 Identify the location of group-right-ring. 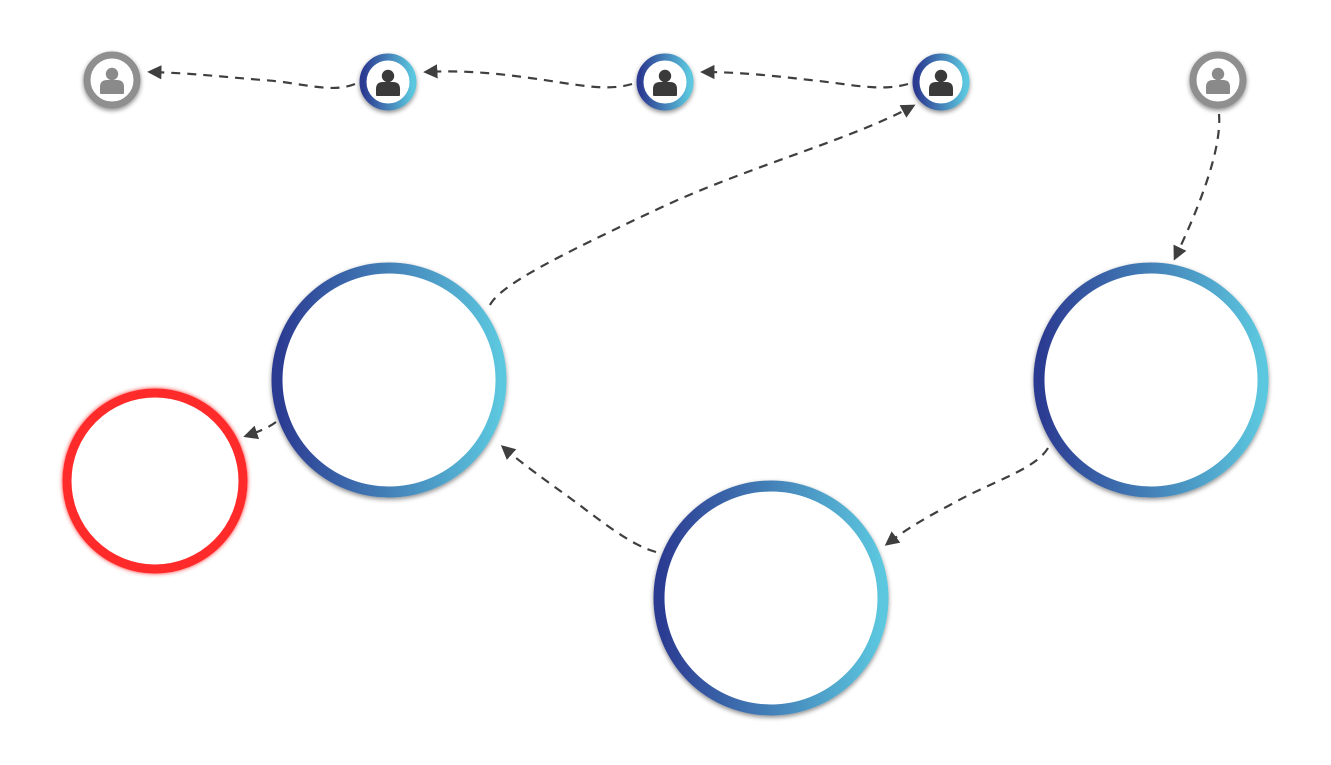
(1151, 380).